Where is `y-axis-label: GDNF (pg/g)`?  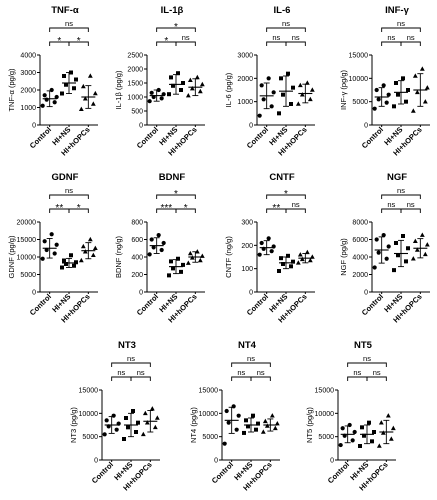
y-axis-label: GDNF (pg/g) is located at coordinates (11, 256).